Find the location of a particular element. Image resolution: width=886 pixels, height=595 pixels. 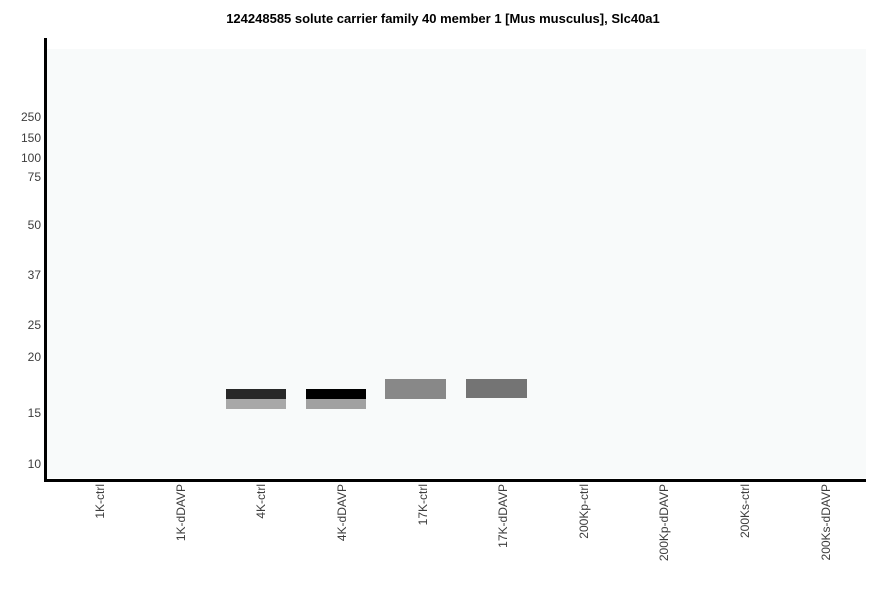

x-axis-lane-label: 4K-ctrl is located at coordinates (261, 501).